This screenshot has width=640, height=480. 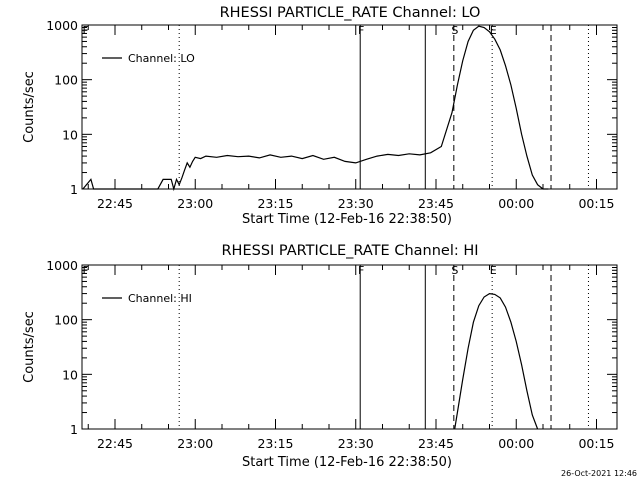 I want to click on chart-title-hi: RHESSI PARTICLE_RATE Channel: HI, so click(x=349, y=251).